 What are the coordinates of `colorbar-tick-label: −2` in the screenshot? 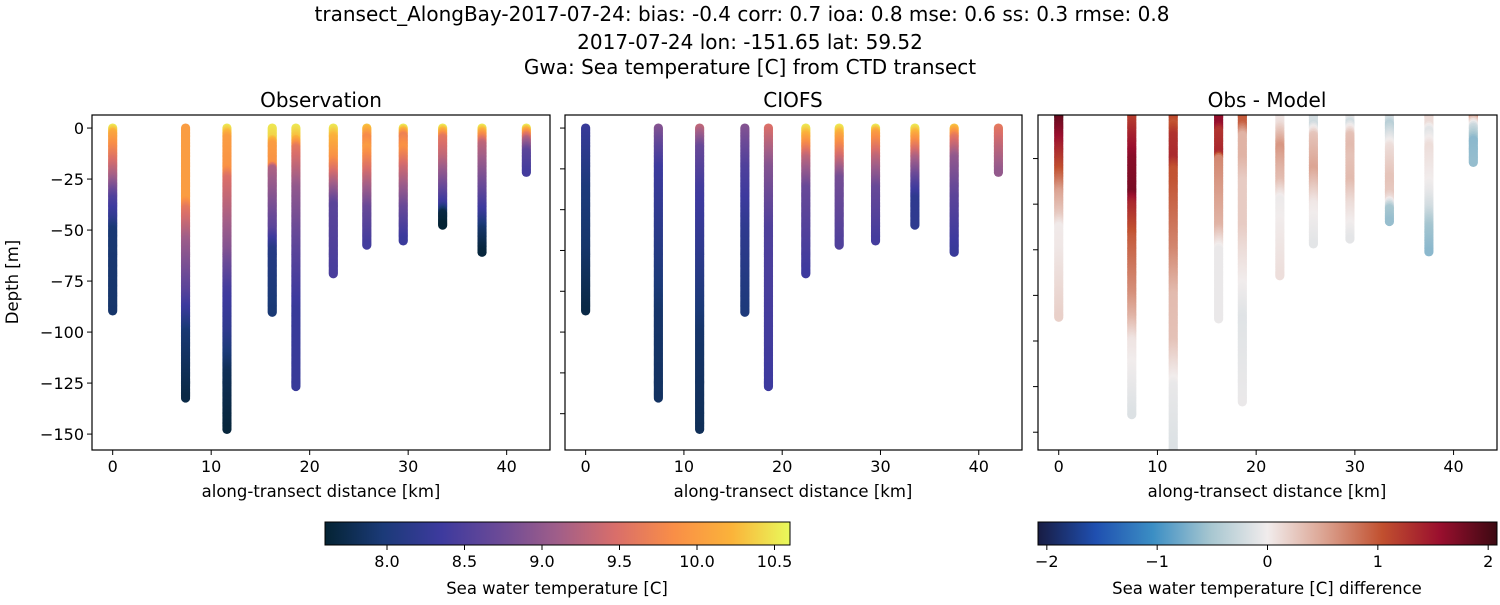 It's located at (1047, 561).